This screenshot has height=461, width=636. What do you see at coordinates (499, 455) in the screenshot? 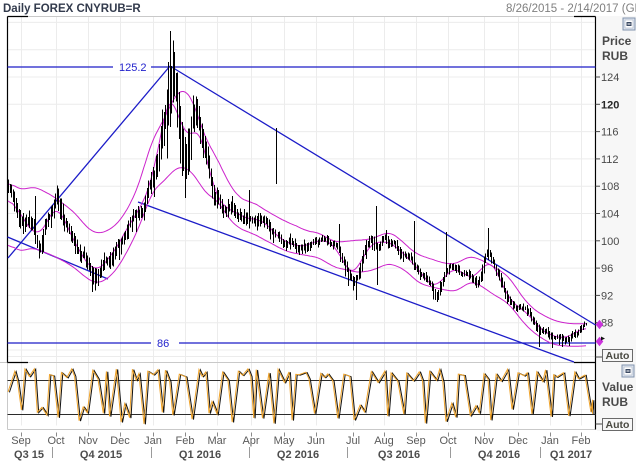
I see `svg-text: Q4 2016` at bounding box center [499, 455].